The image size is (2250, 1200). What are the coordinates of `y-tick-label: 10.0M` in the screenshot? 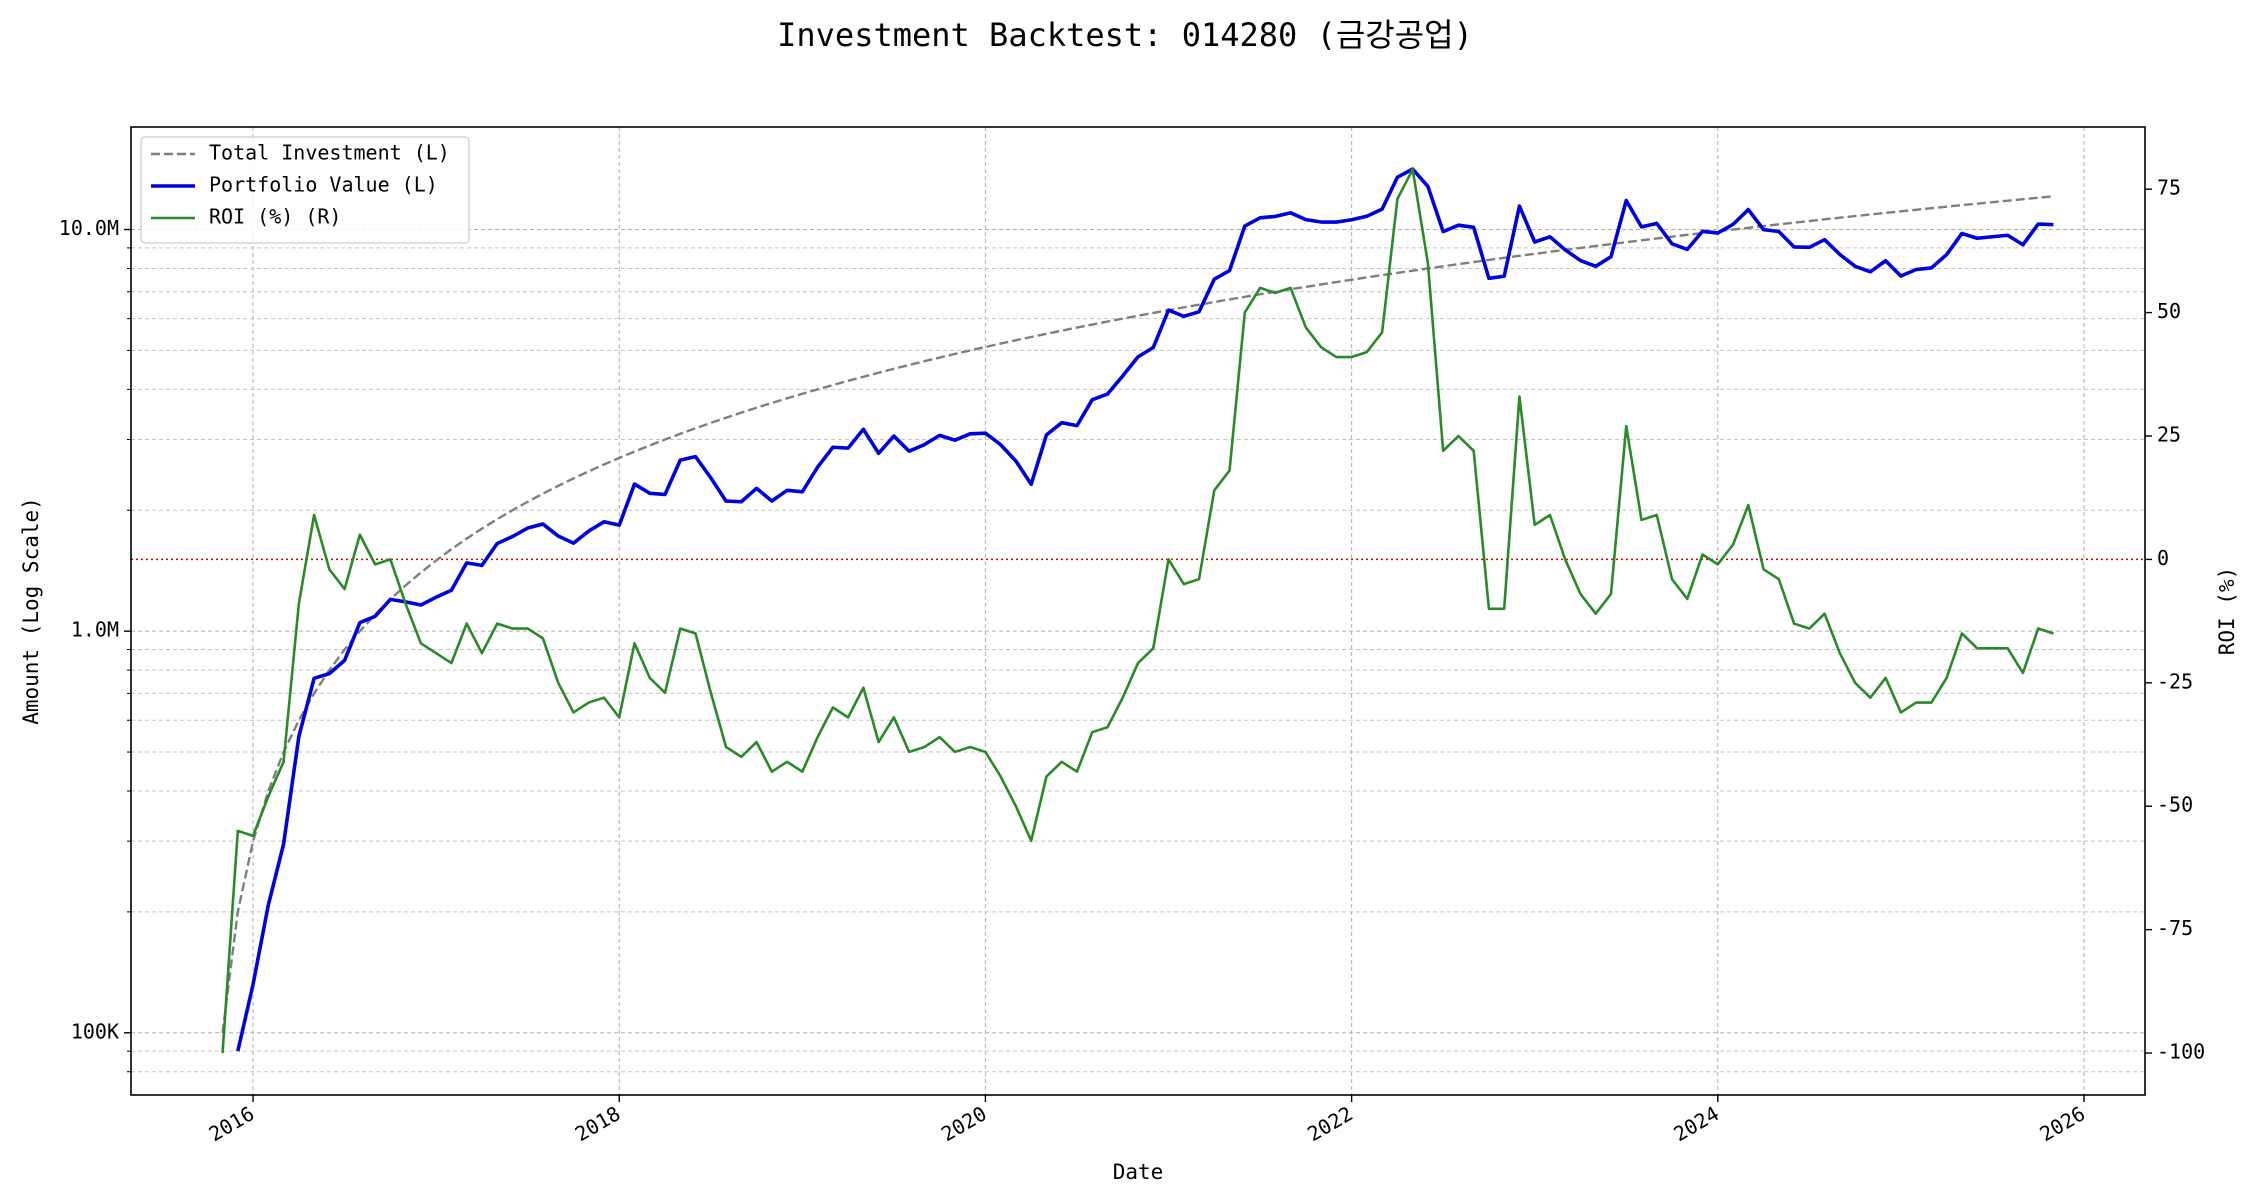 It's located at (89, 228).